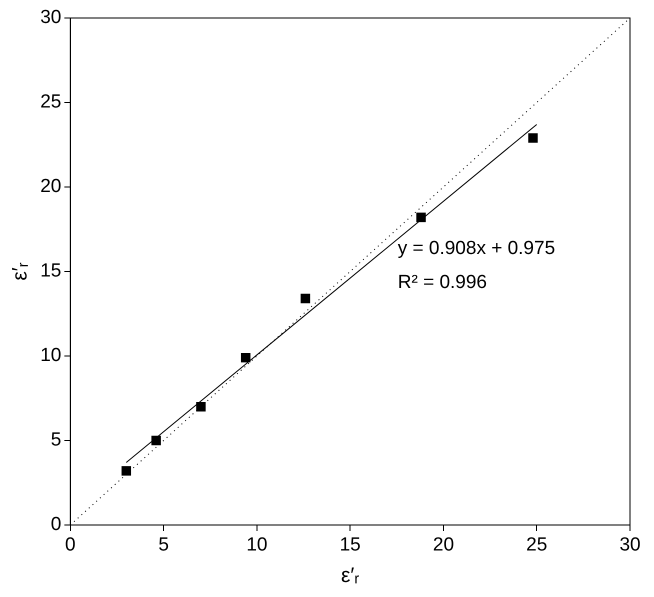 The height and width of the screenshot is (597, 654). What do you see at coordinates (163, 545) in the screenshot?
I see `x-tick-label: 5` at bounding box center [163, 545].